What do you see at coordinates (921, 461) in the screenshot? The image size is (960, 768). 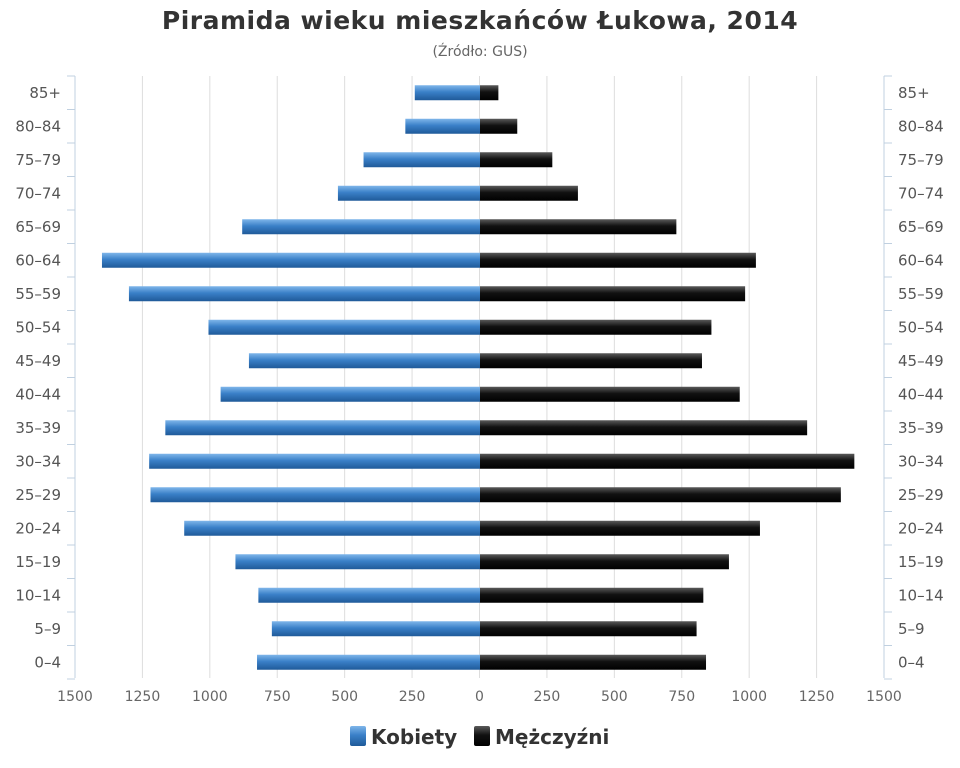 I see `y-category-label-right: 30–34` at bounding box center [921, 461].